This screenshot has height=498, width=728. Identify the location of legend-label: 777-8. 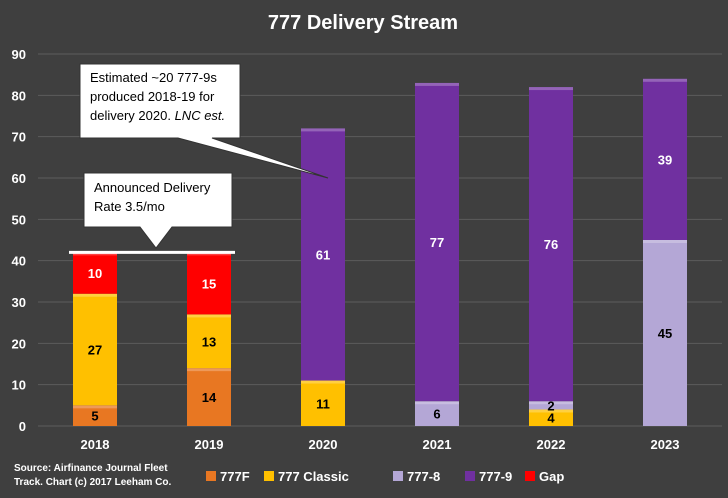
(423, 476).